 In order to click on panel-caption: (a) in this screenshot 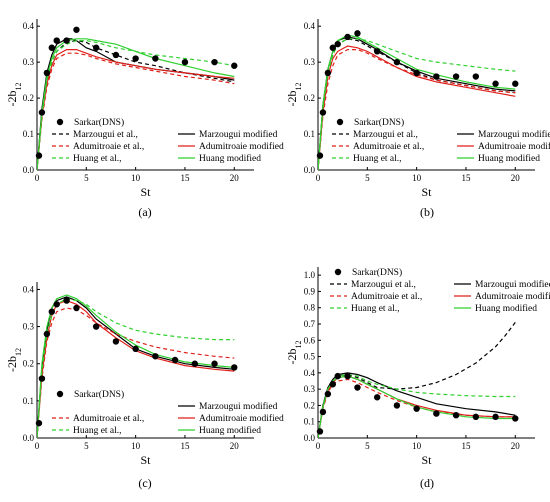, I will do `click(144, 212)`.